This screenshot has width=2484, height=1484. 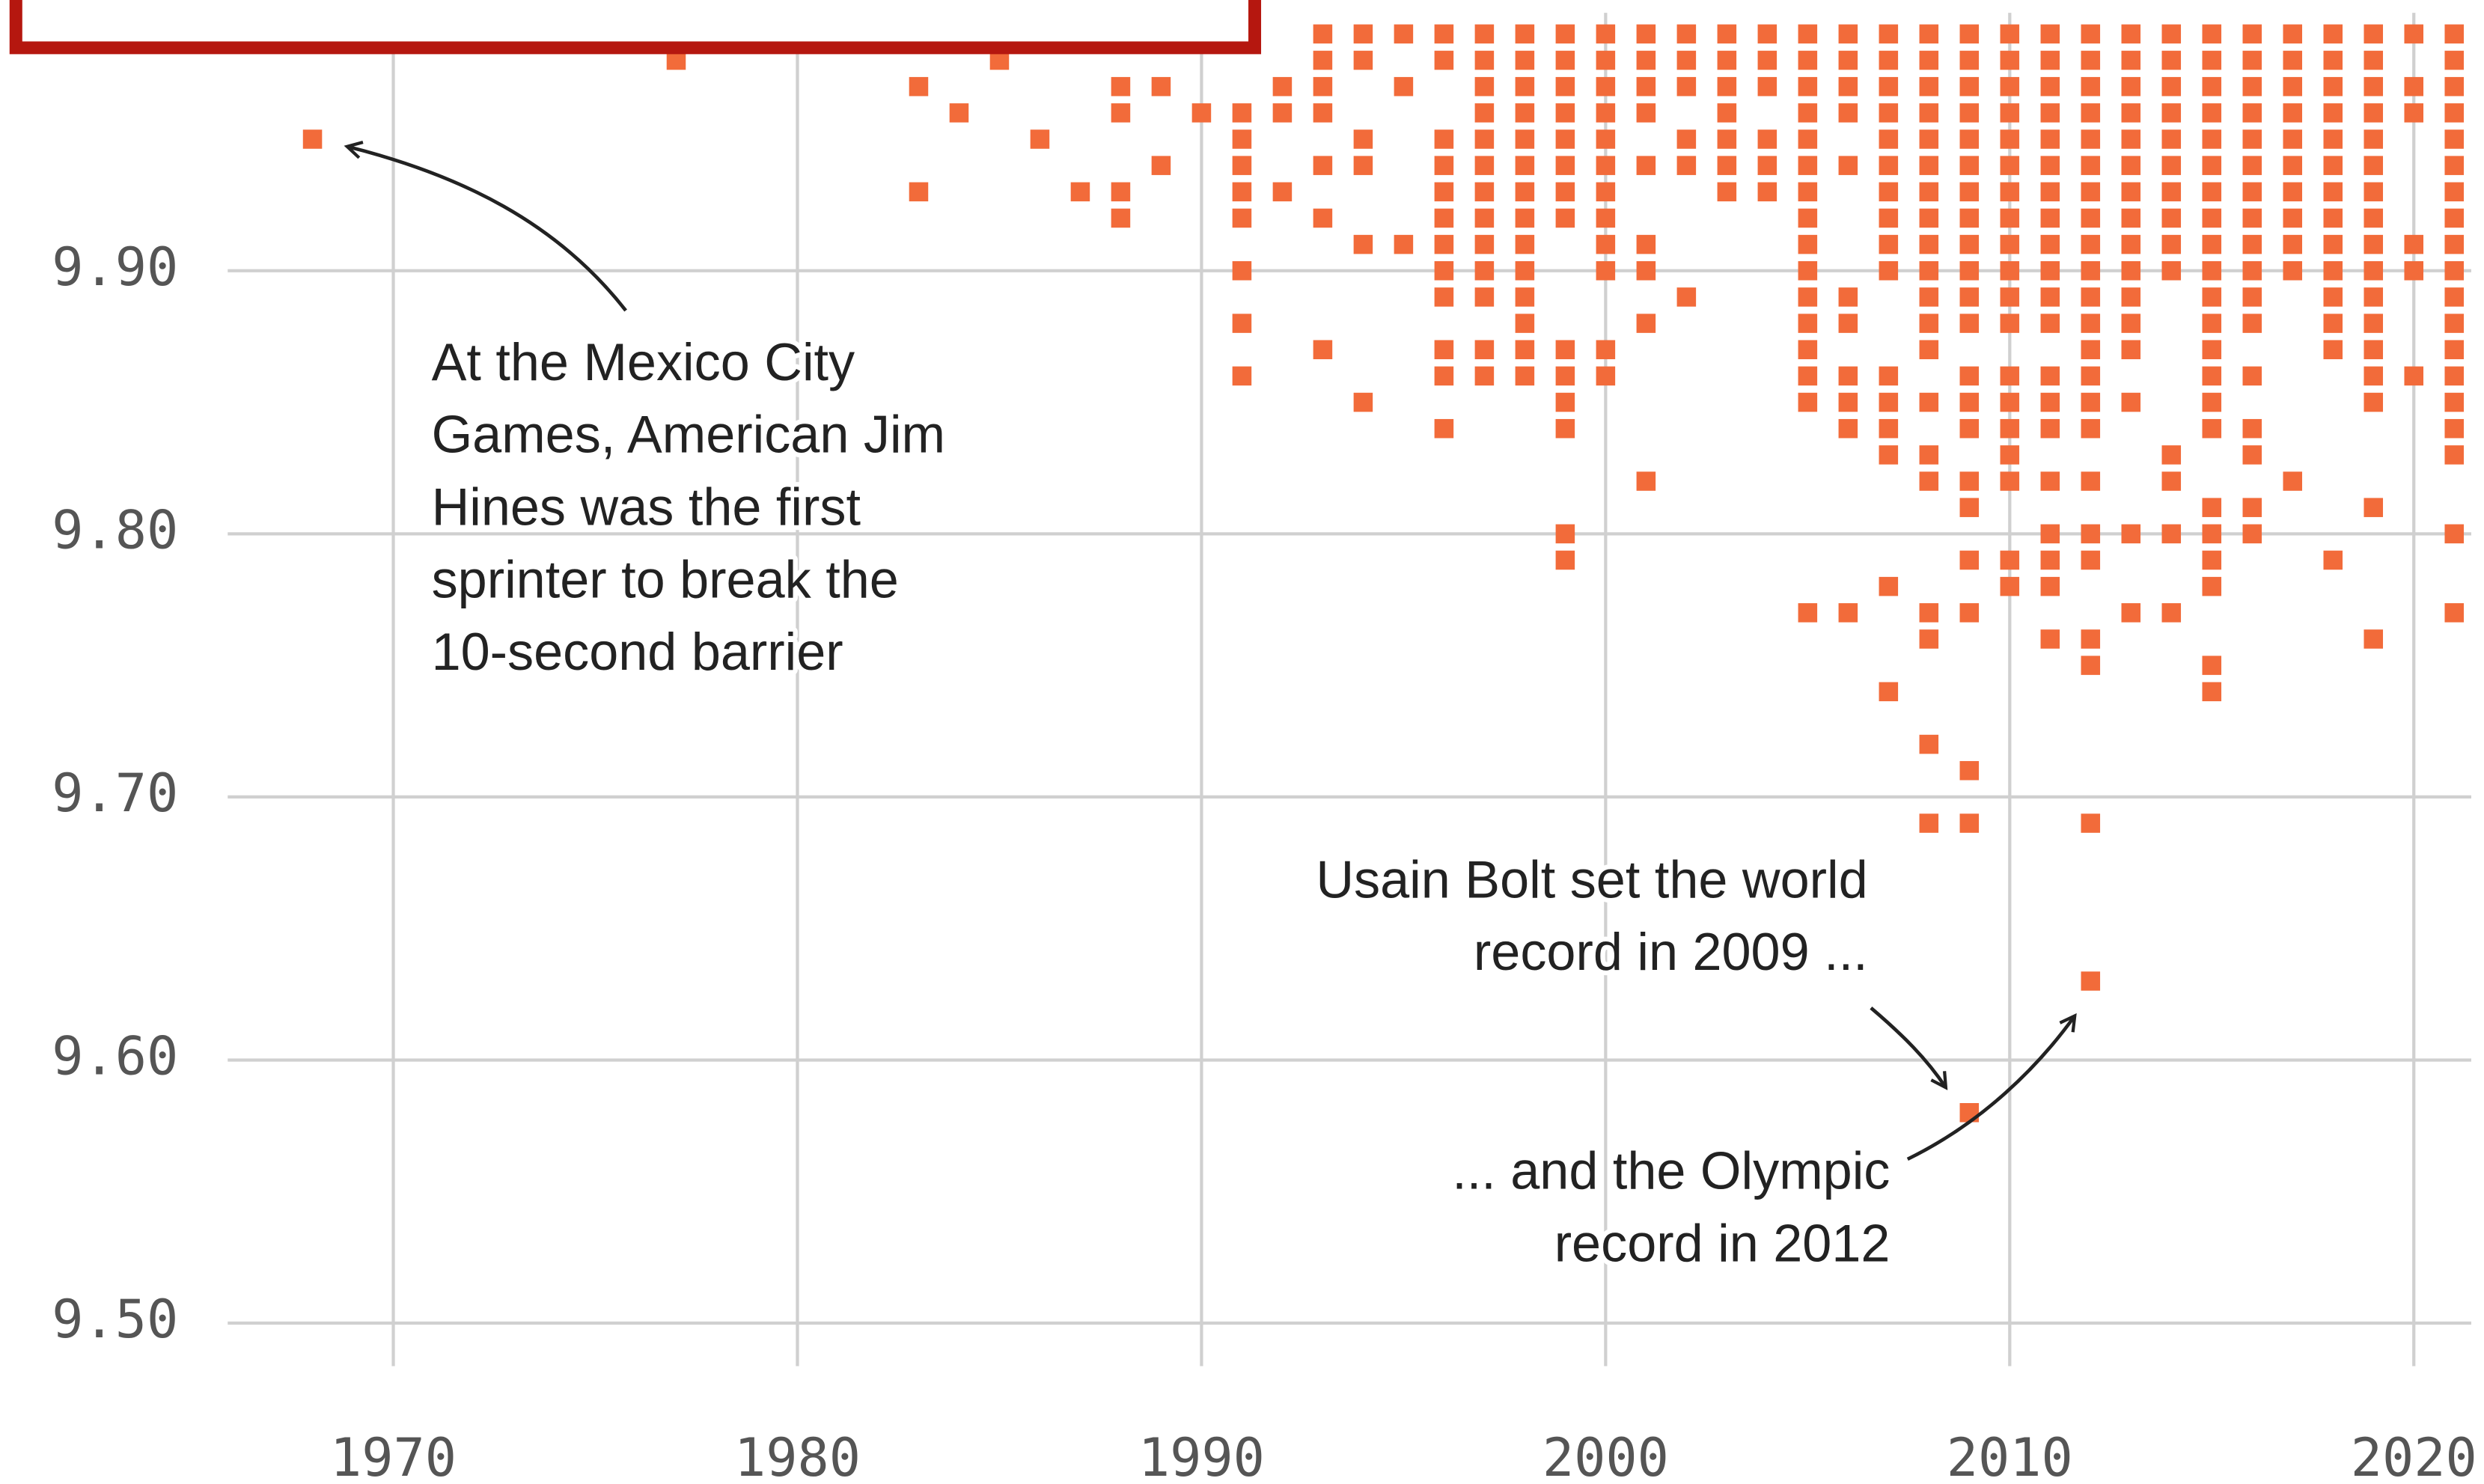 What do you see at coordinates (635, 27) in the screenshot?
I see `title-box` at bounding box center [635, 27].